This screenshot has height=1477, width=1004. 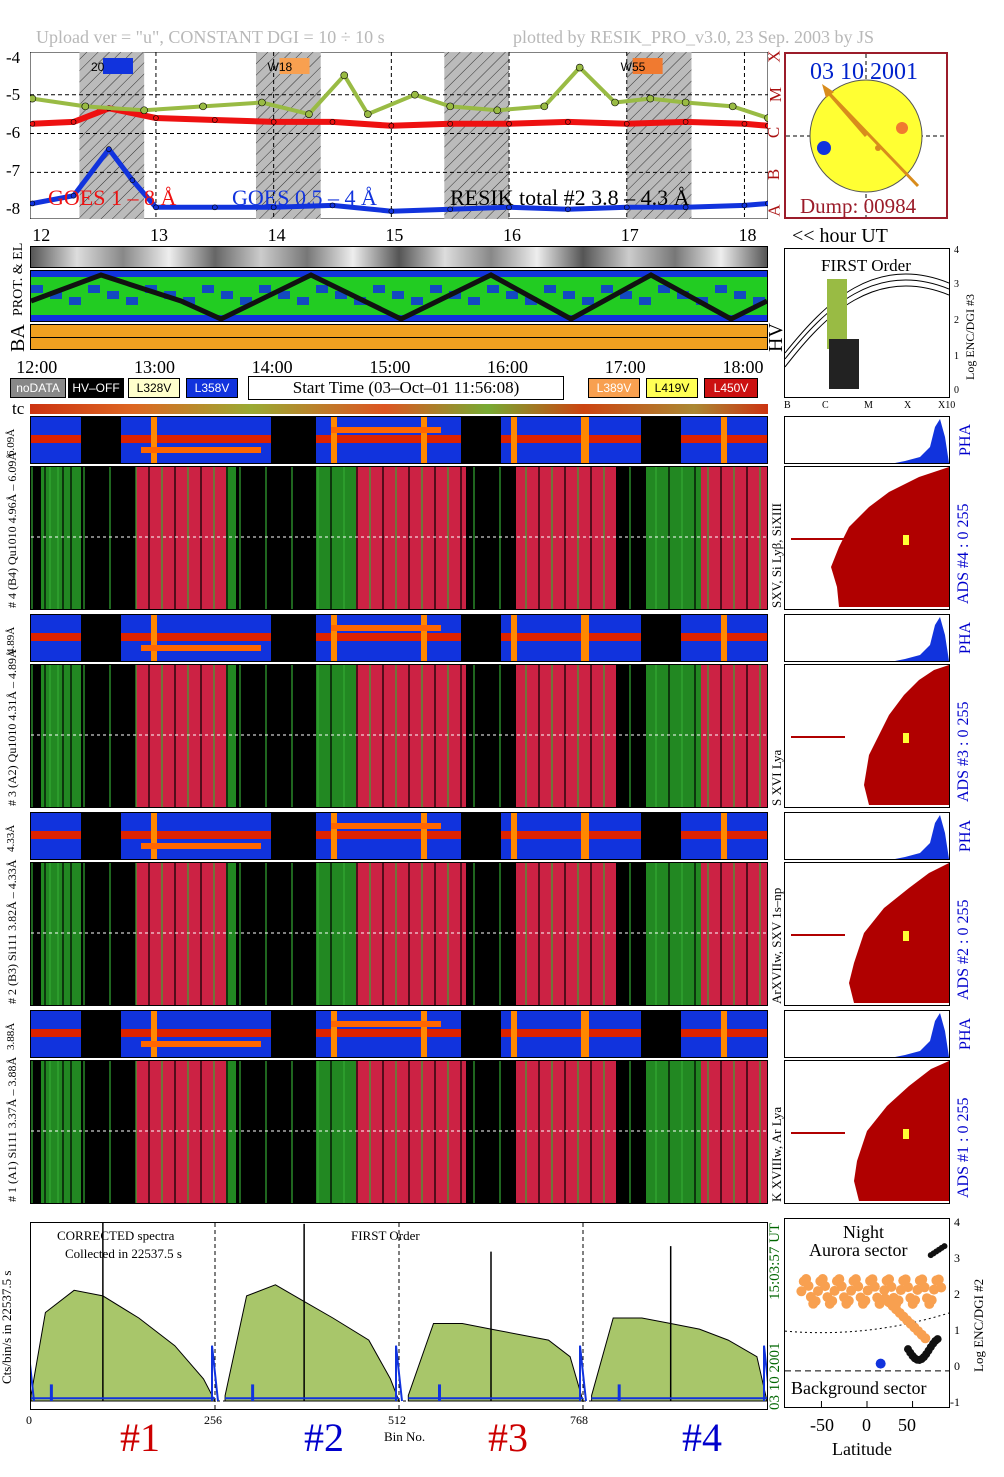 I want to click on hv-bar, so click(x=399, y=337).